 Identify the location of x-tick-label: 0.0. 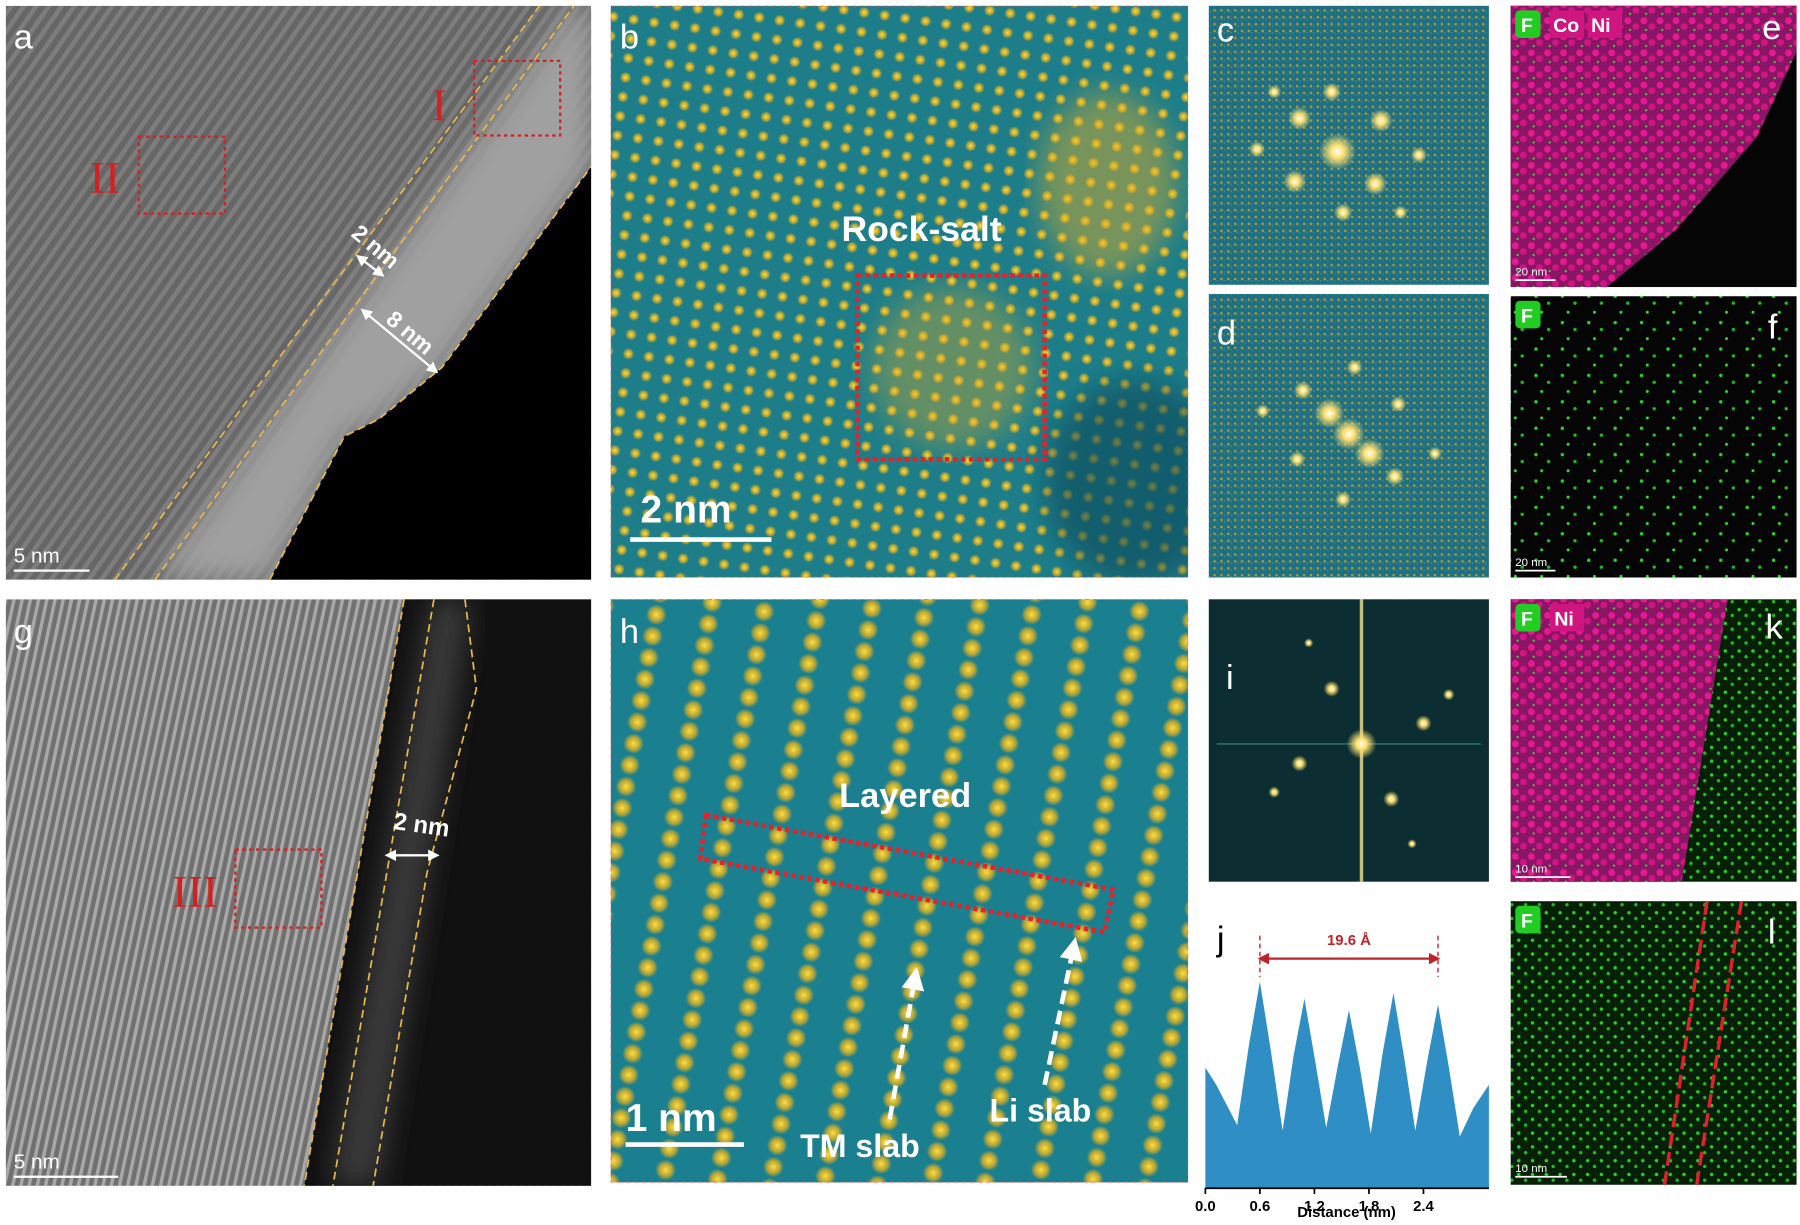
(1205, 1206).